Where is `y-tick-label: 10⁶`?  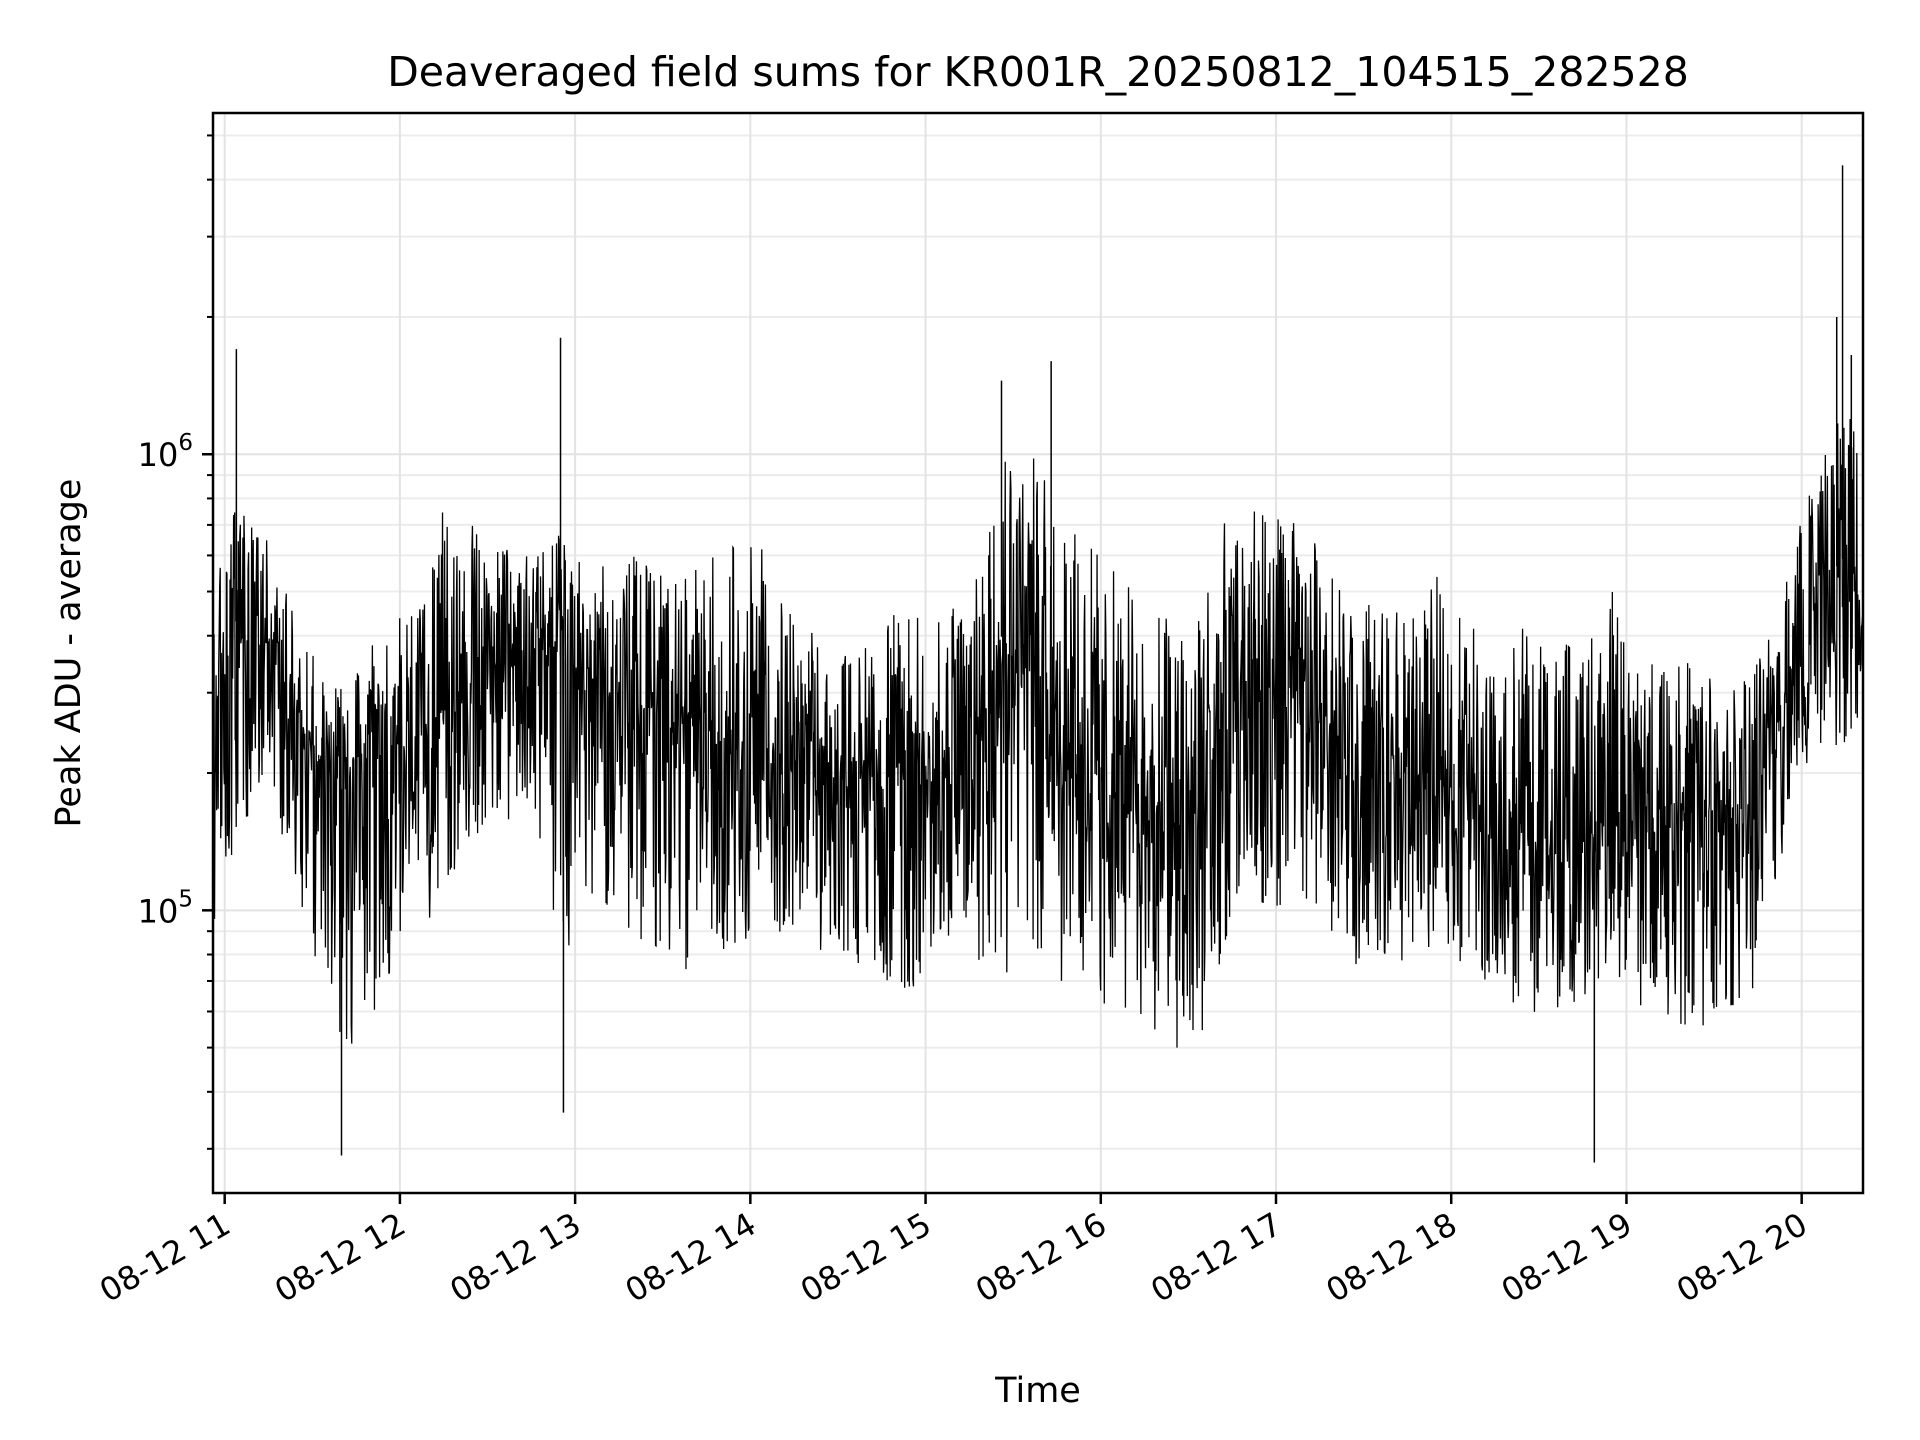
y-tick-label: 10⁶ is located at coordinates (165, 452).